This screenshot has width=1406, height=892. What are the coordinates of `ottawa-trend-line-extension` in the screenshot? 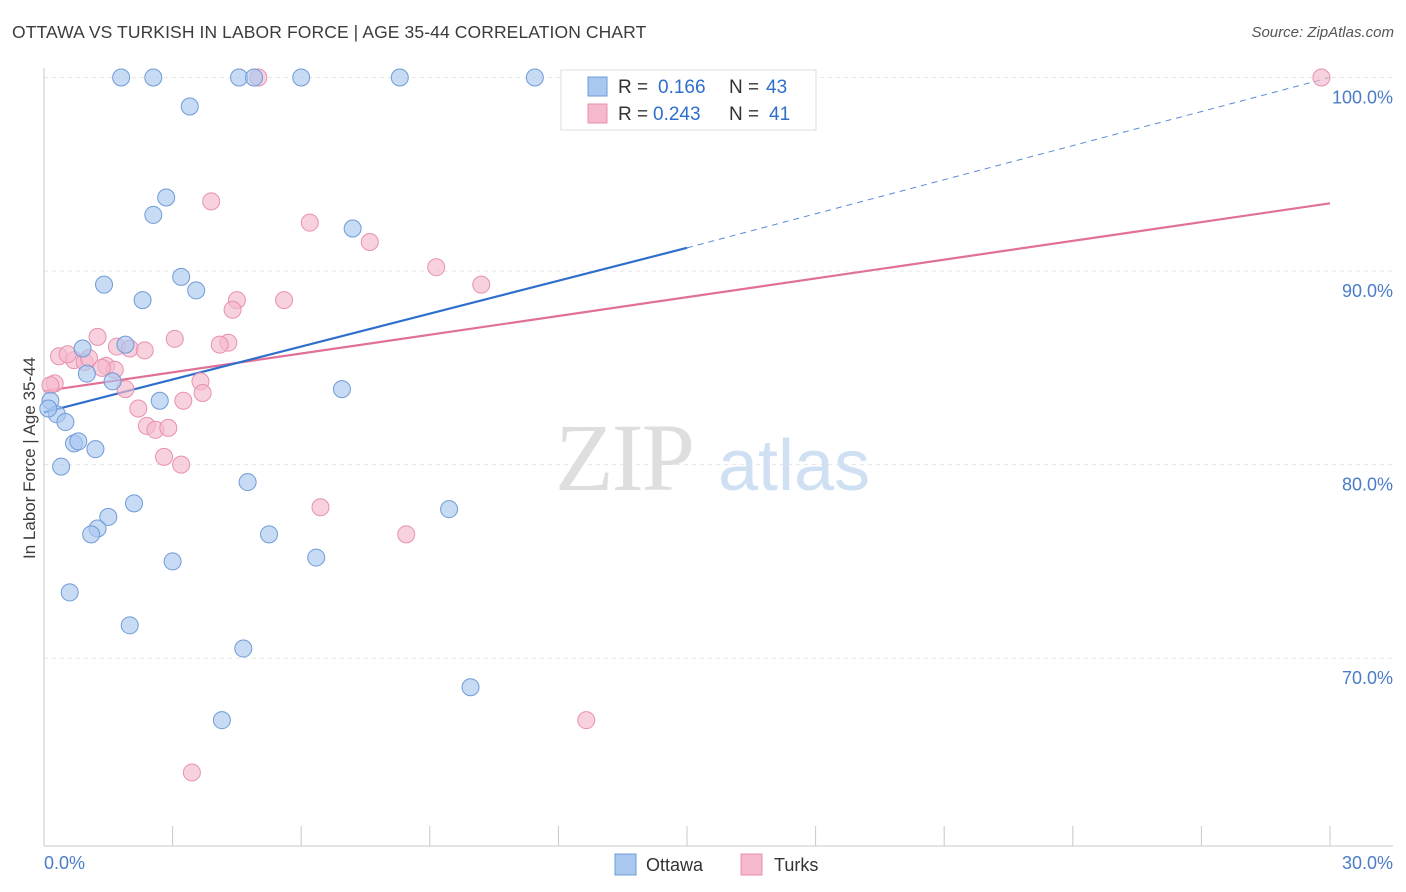 It's located at (1008, 163).